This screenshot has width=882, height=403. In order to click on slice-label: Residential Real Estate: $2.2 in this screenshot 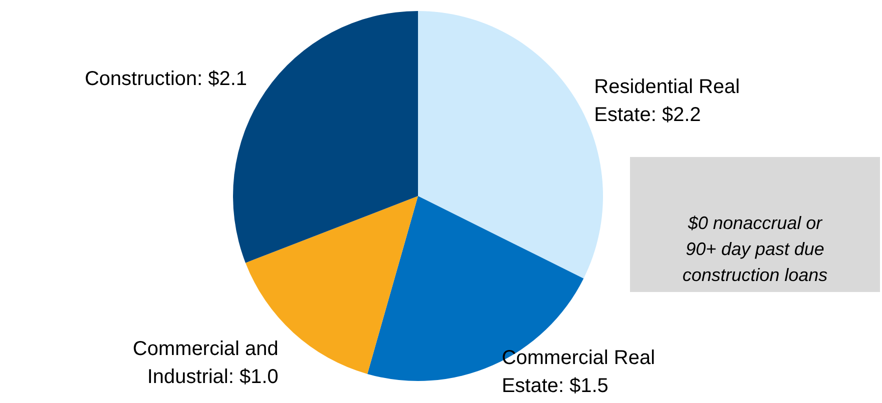, I will do `click(667, 101)`.